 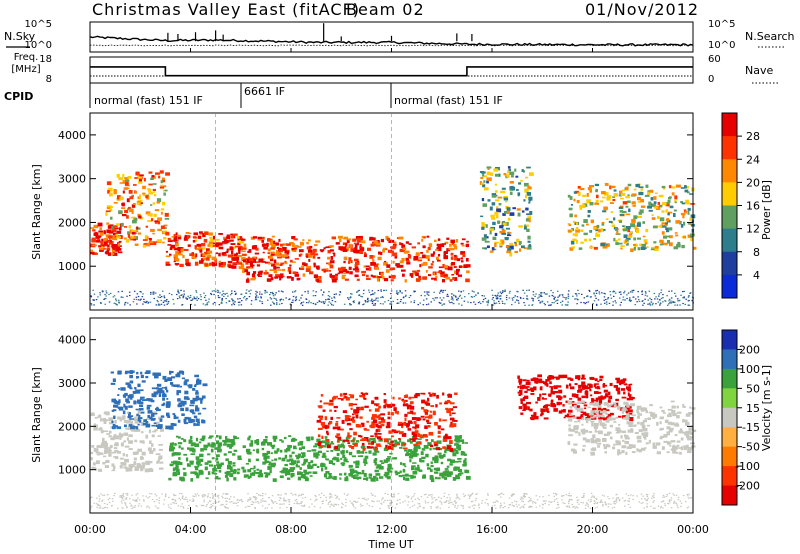 What do you see at coordinates (770, 36) in the screenshot?
I see `nsearch-label: N.Search` at bounding box center [770, 36].